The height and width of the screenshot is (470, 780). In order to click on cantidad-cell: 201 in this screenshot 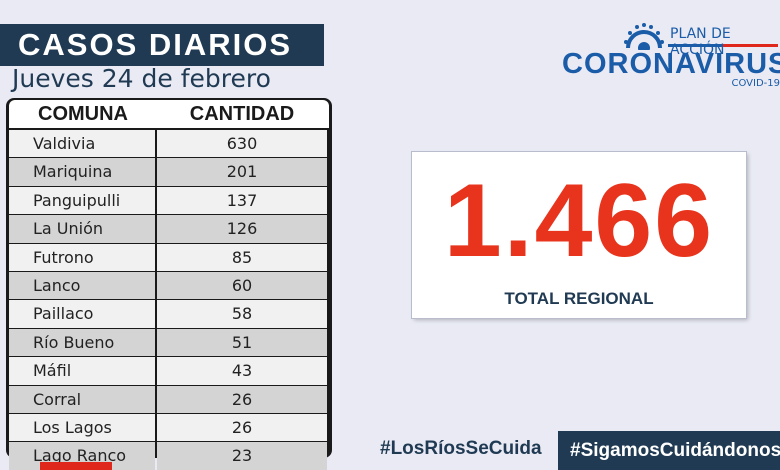, I will do `click(242, 172)`.